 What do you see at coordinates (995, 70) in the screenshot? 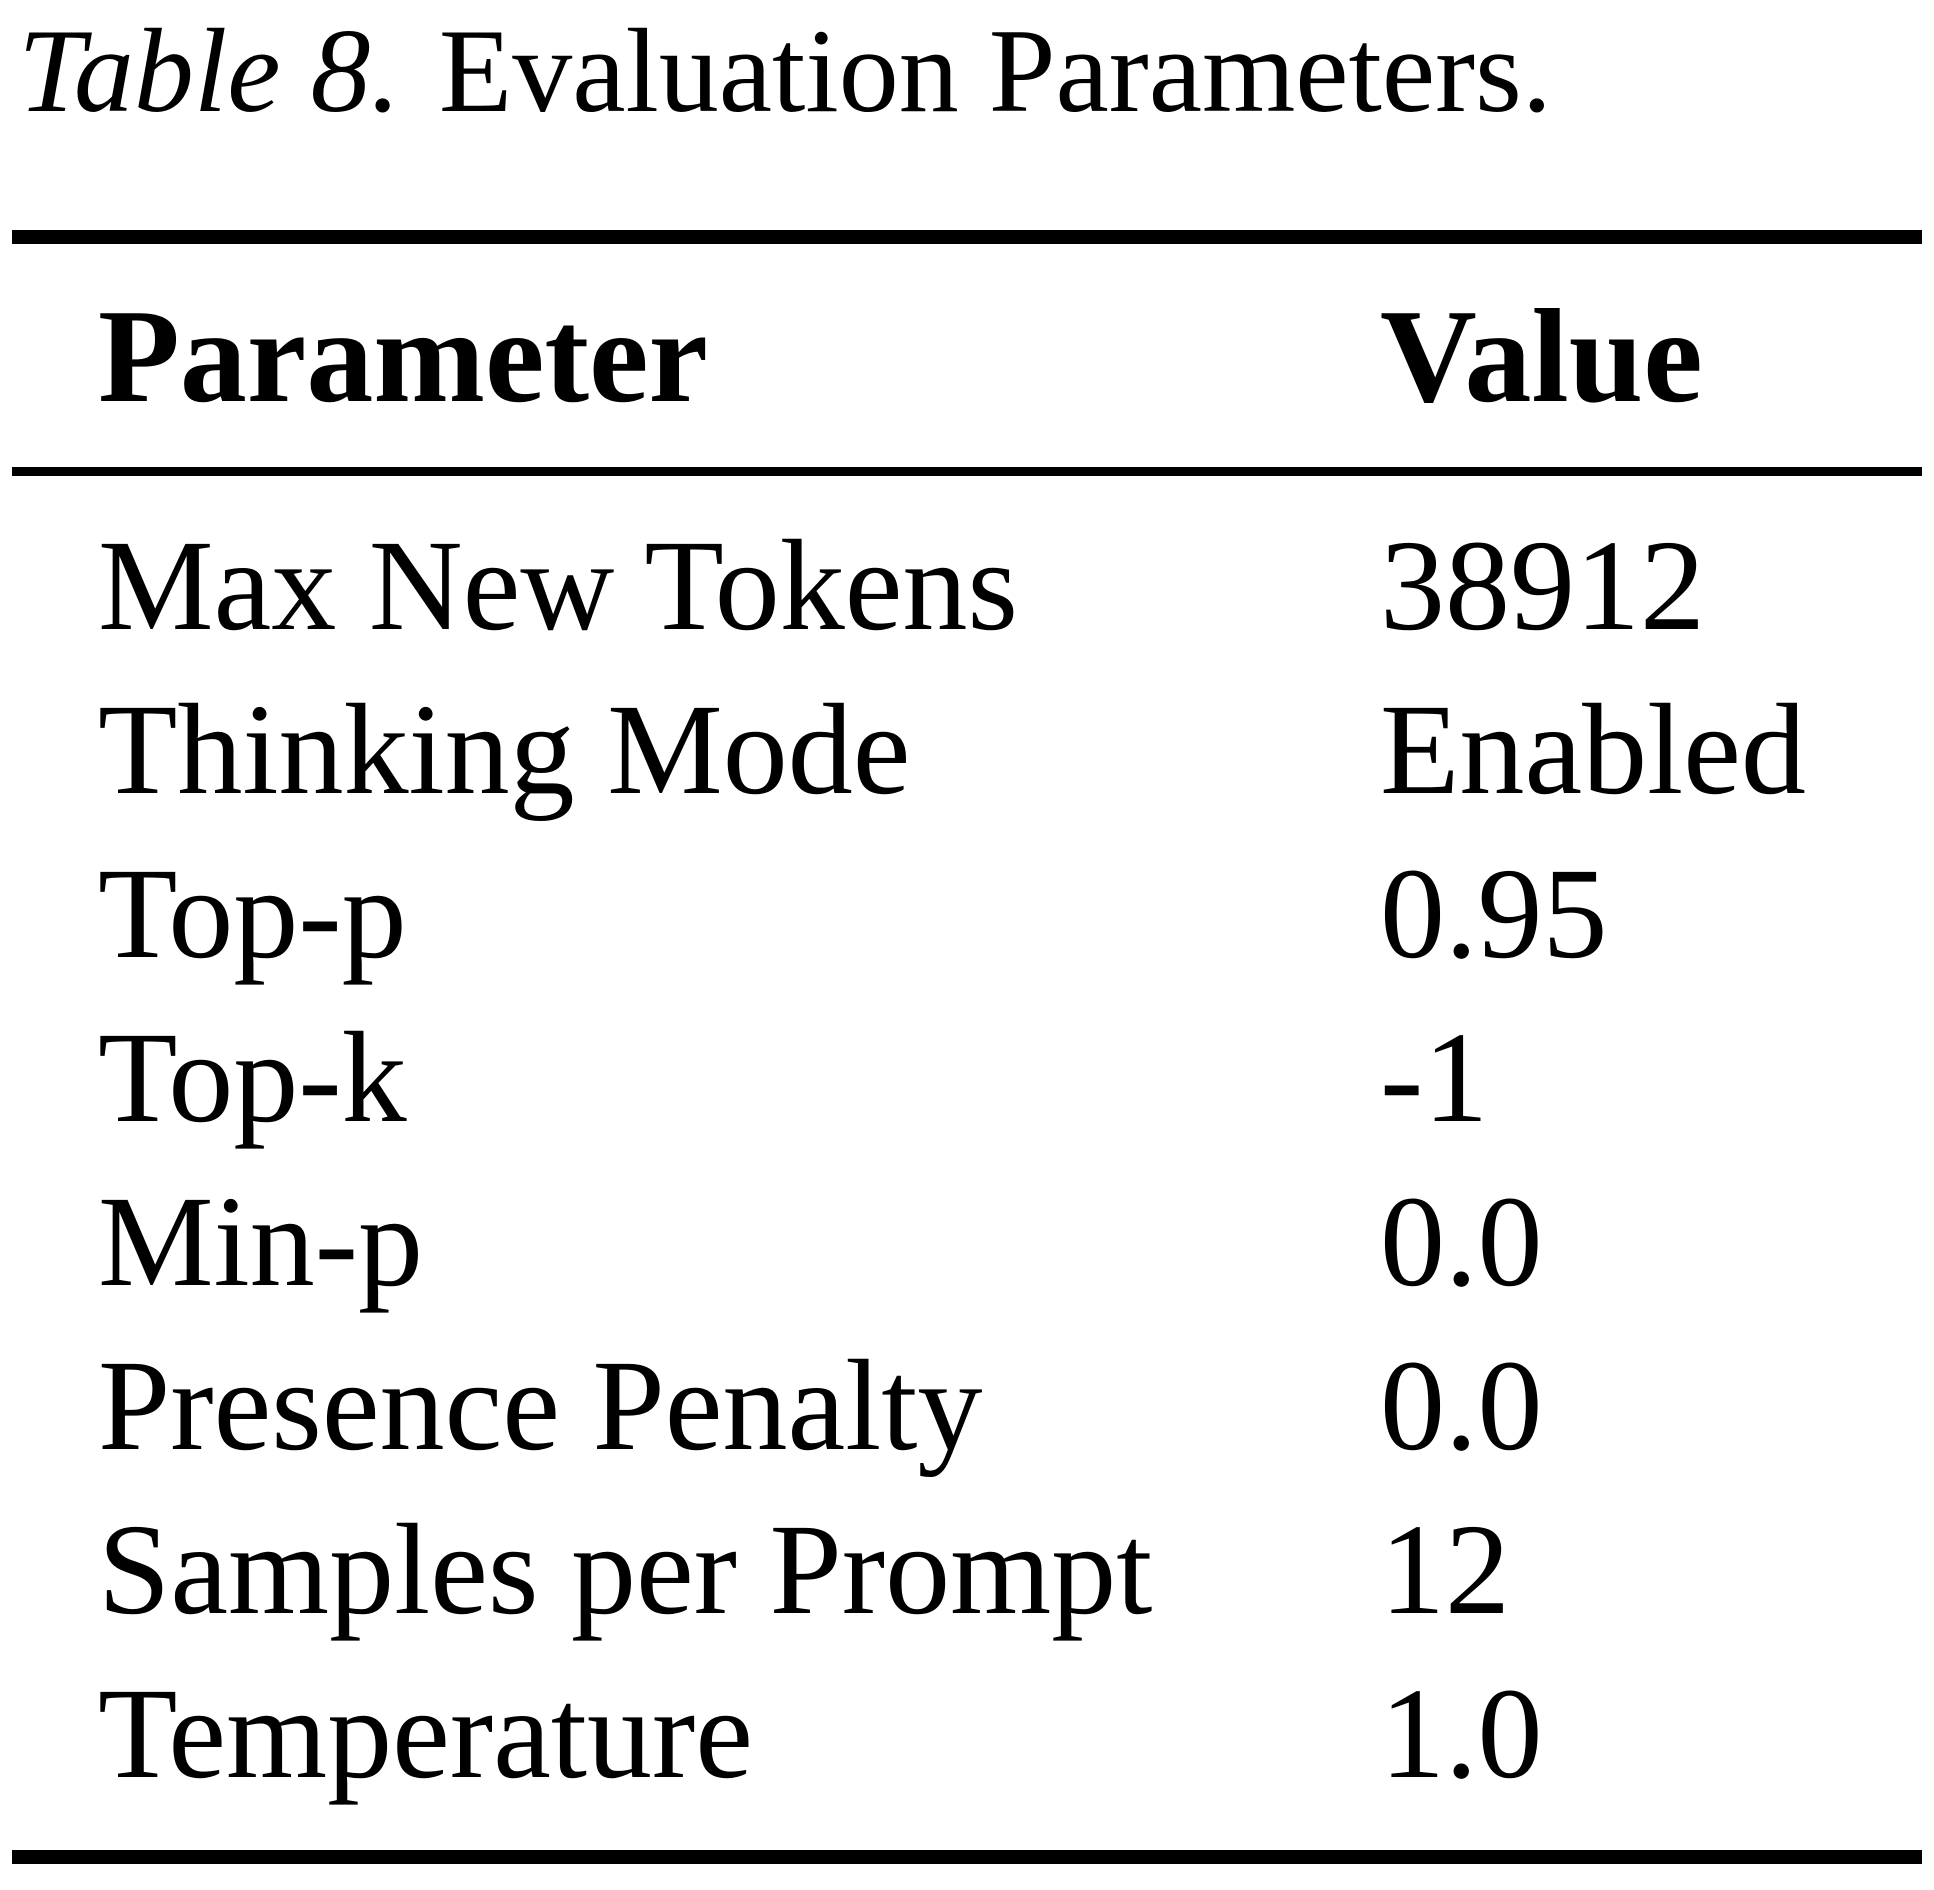
I see `table-caption-title: Evaluation Parameters.` at bounding box center [995, 70].